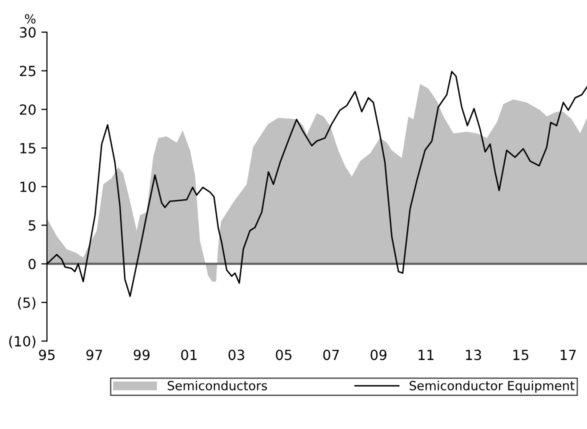 This screenshot has height=429, width=587. Describe the element at coordinates (28, 187) in the screenshot. I see `y-tick-label: 10` at that location.